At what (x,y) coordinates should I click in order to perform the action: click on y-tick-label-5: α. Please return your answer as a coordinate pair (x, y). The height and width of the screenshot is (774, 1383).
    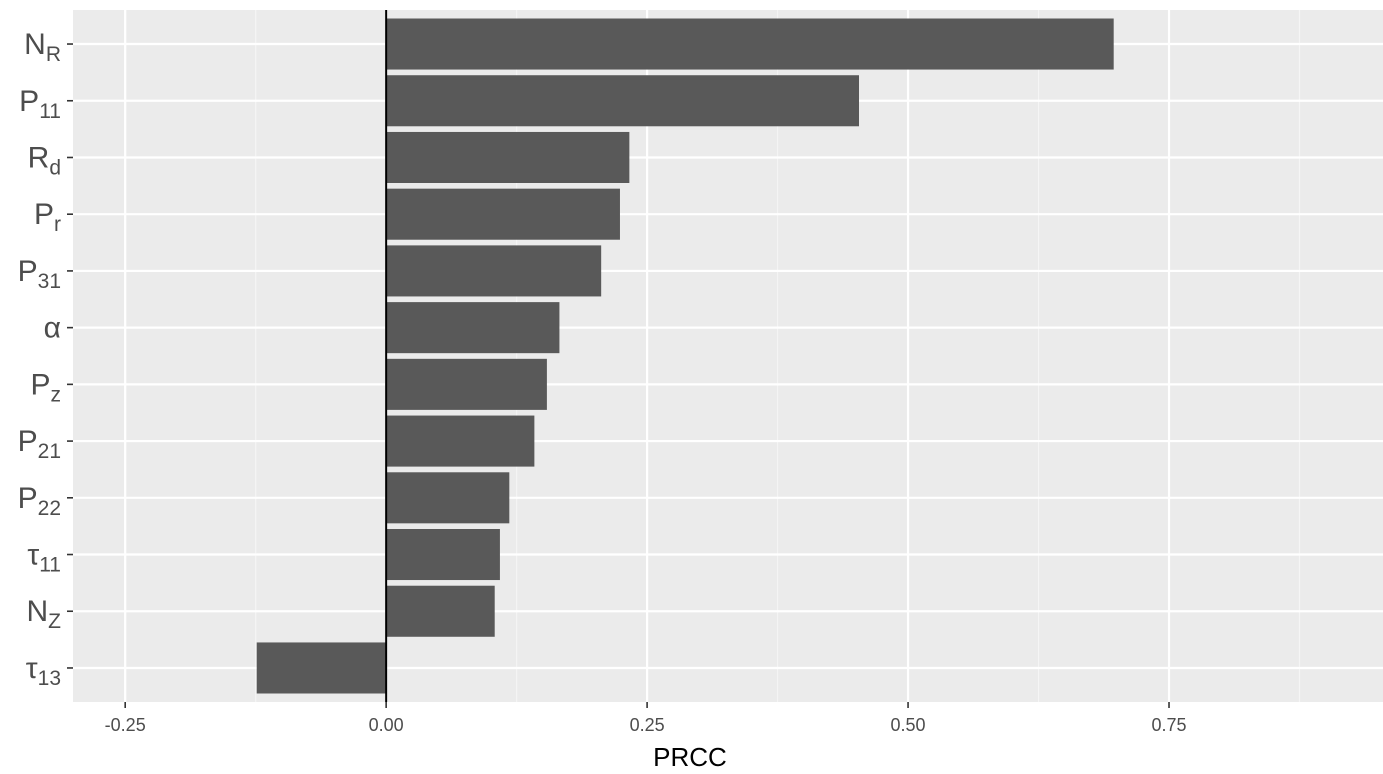
    Looking at the image, I should click on (52, 328).